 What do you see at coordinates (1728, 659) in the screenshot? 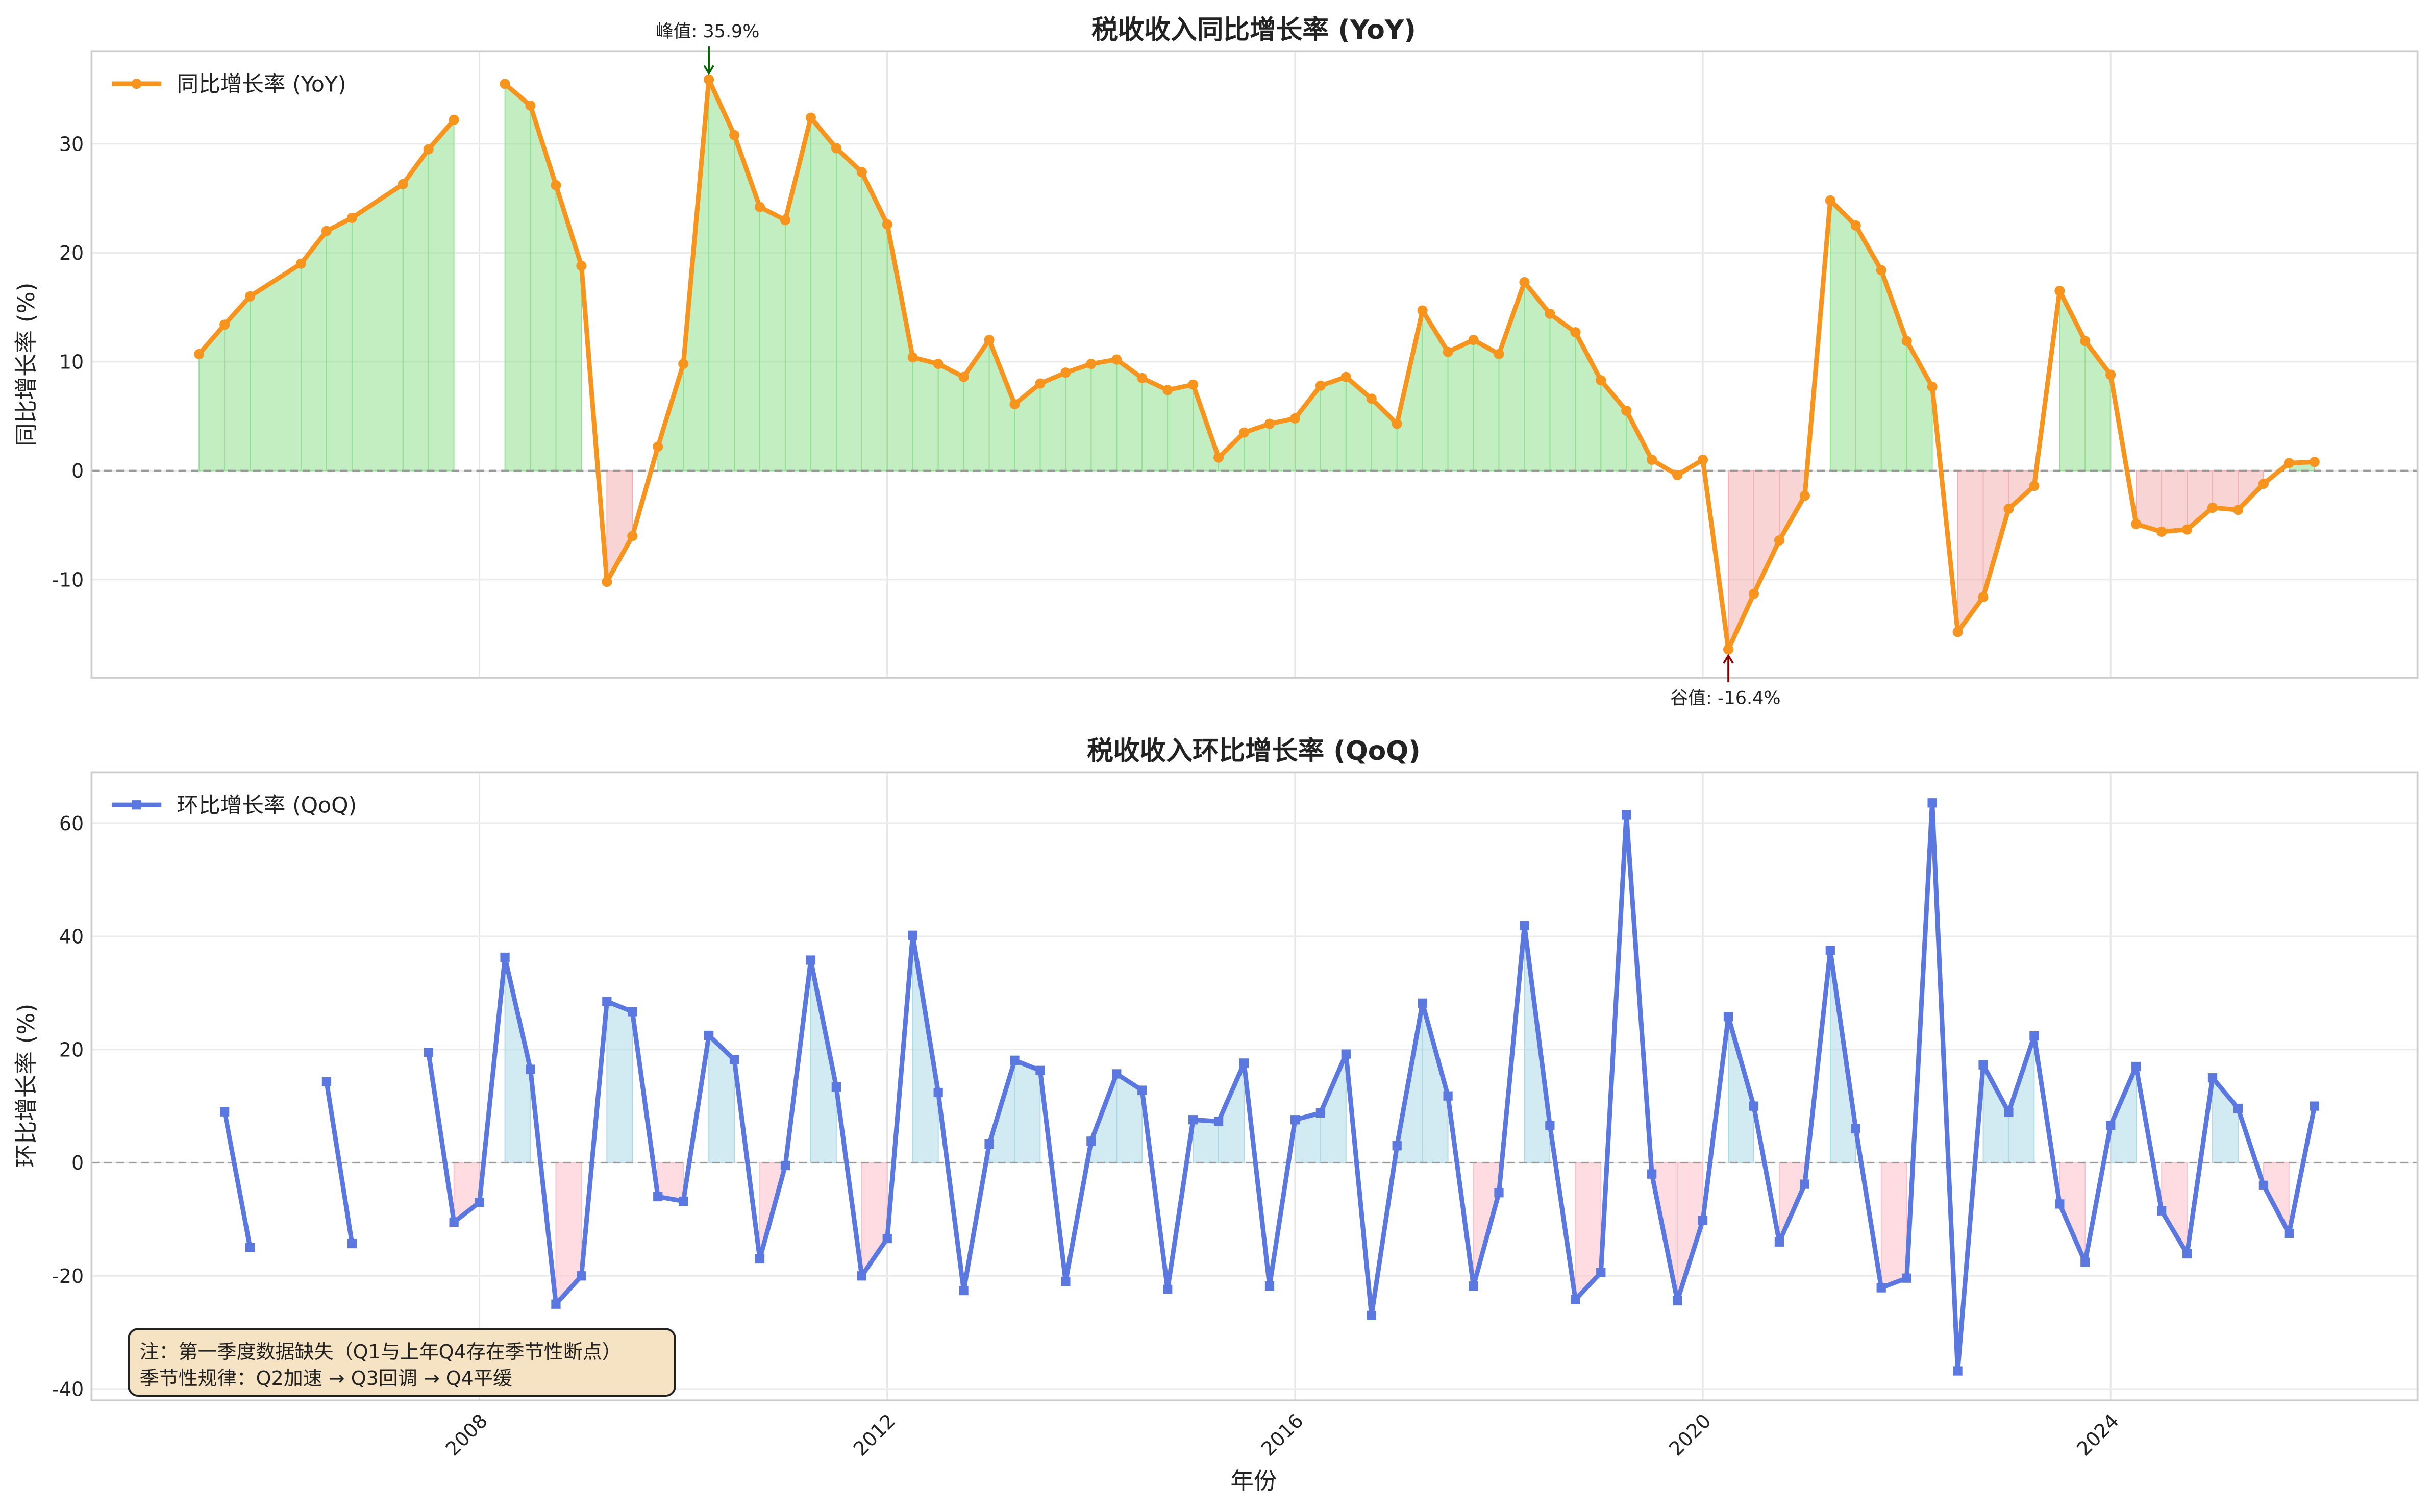
I see `trough-arrow-head` at bounding box center [1728, 659].